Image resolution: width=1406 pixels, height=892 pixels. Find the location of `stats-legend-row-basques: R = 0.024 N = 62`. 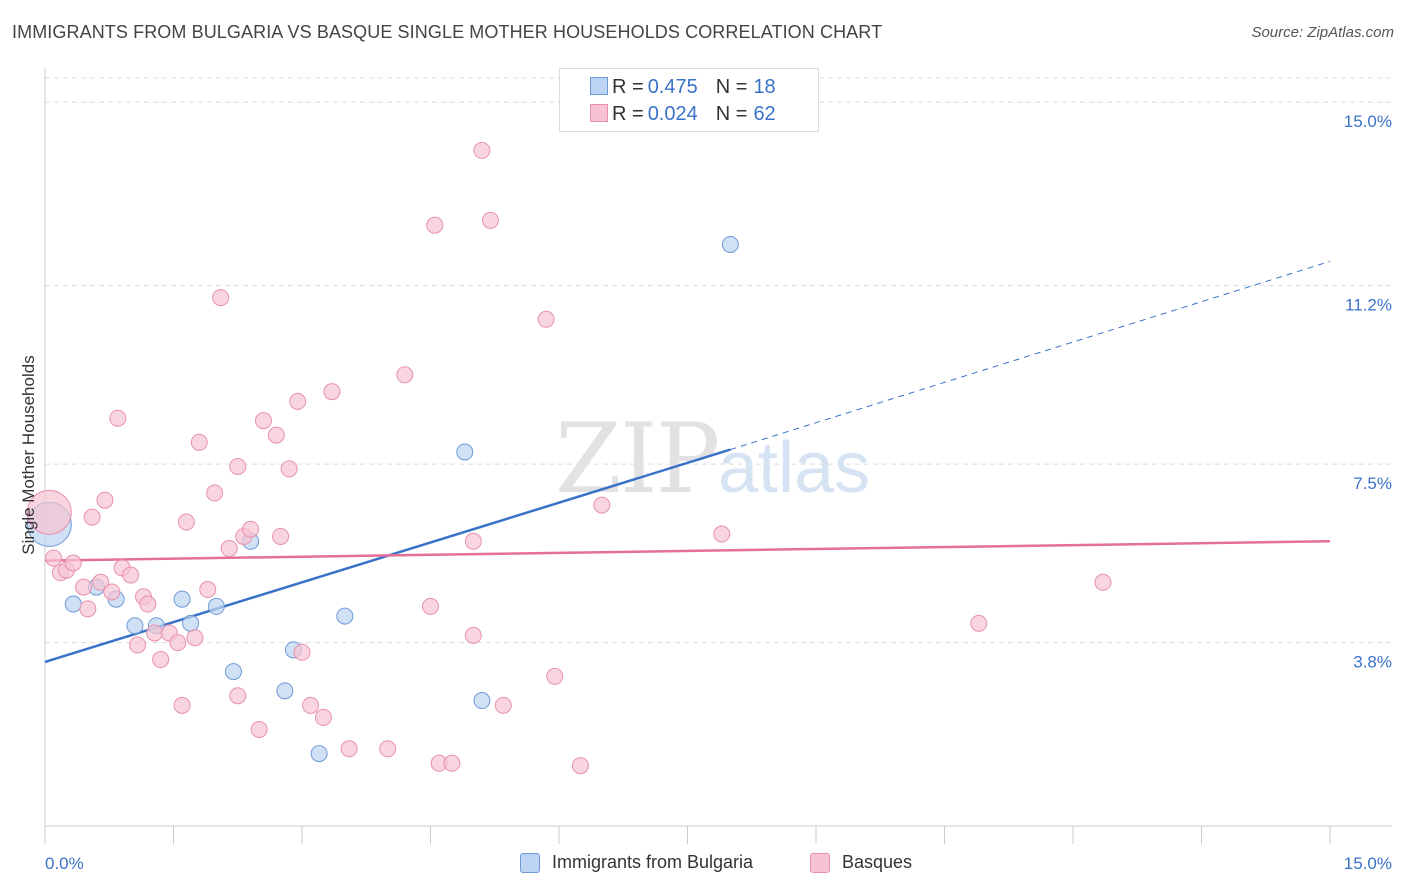

stats-legend-row-basques: R = 0.024 N = 62 is located at coordinates (683, 114).